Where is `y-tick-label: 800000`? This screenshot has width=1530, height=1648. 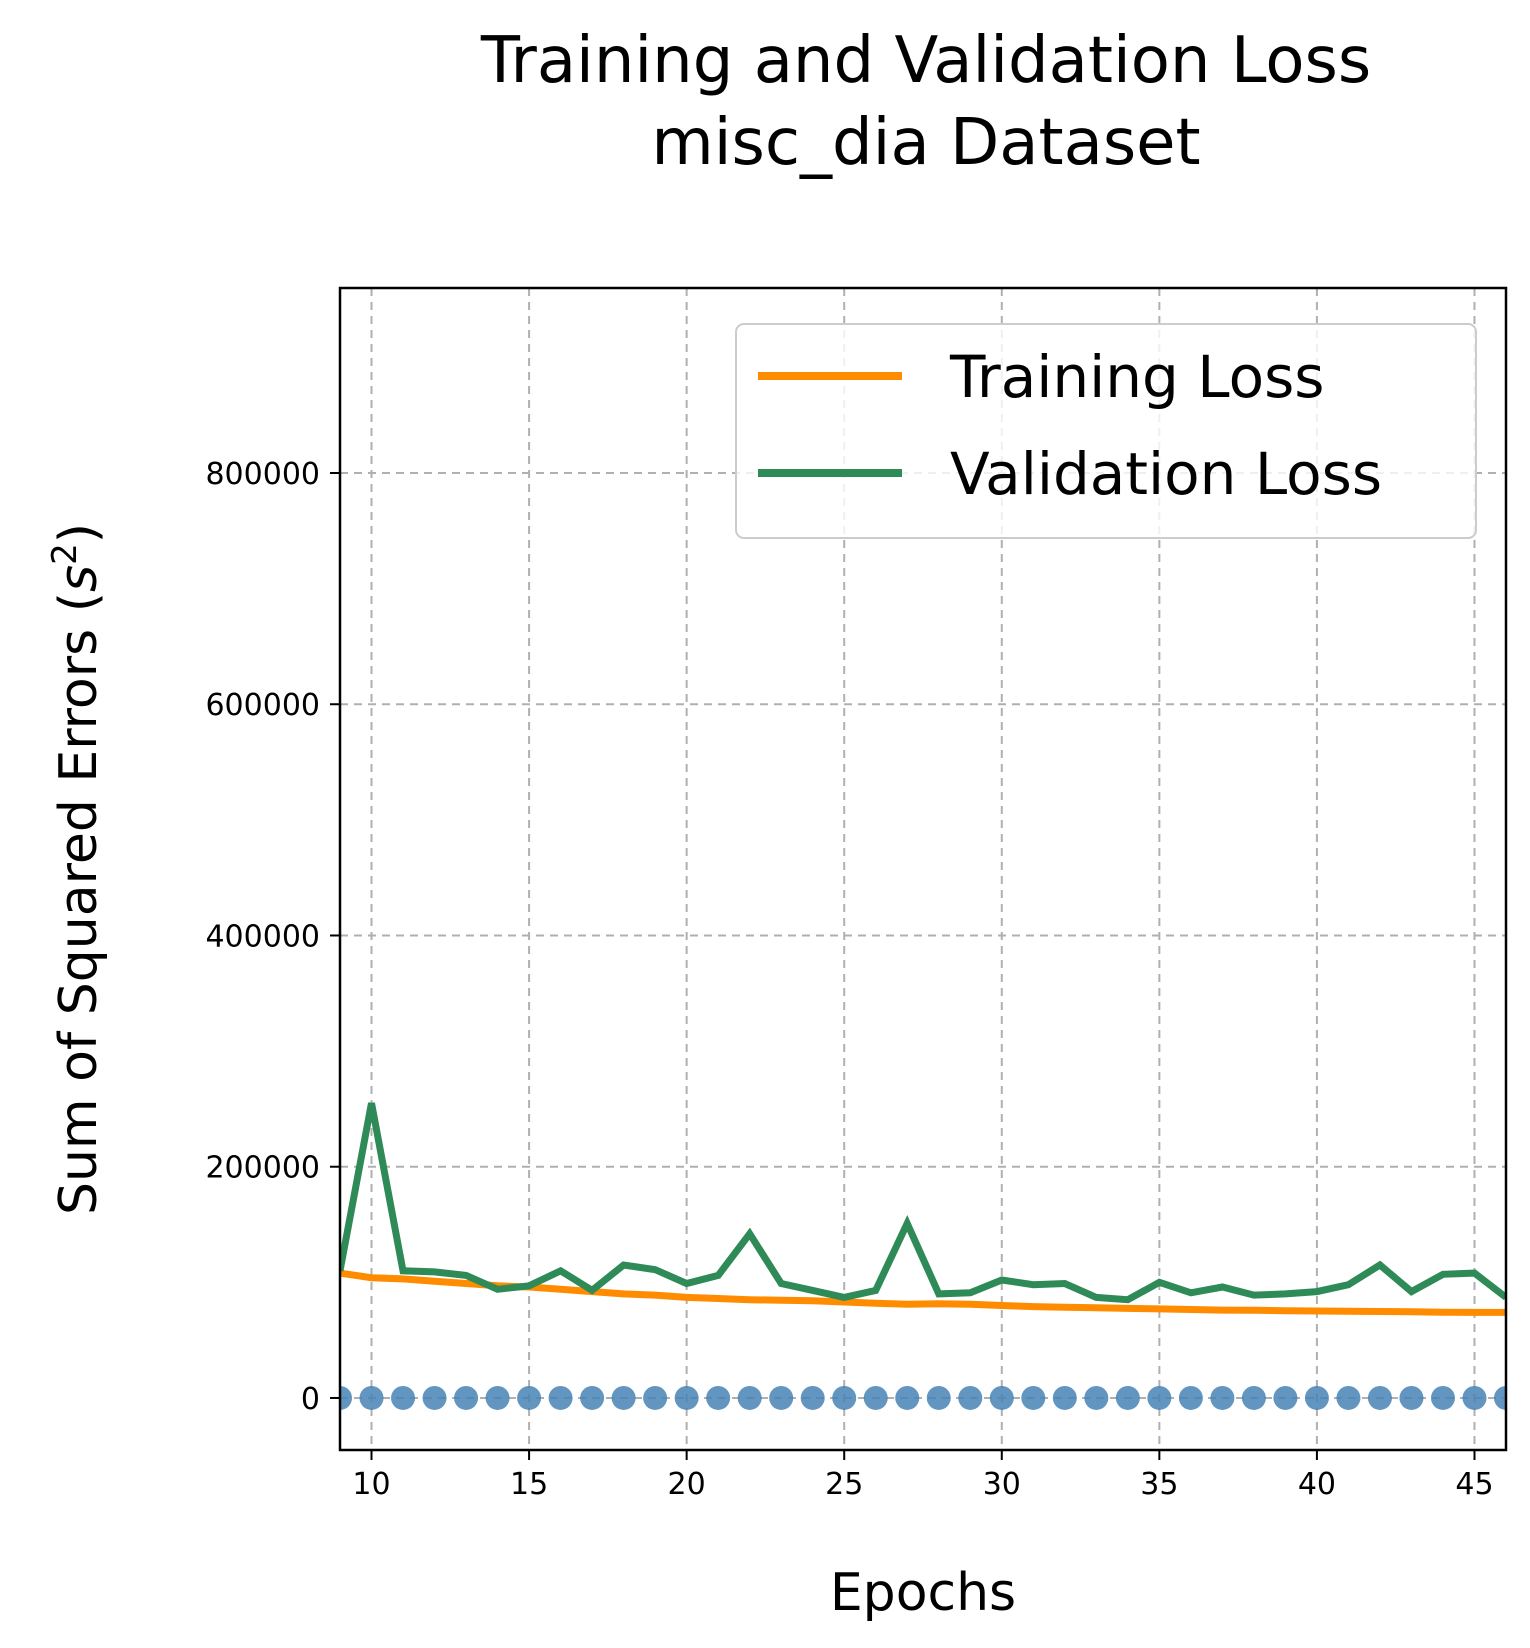 y-tick-label: 800000 is located at coordinates (262, 474).